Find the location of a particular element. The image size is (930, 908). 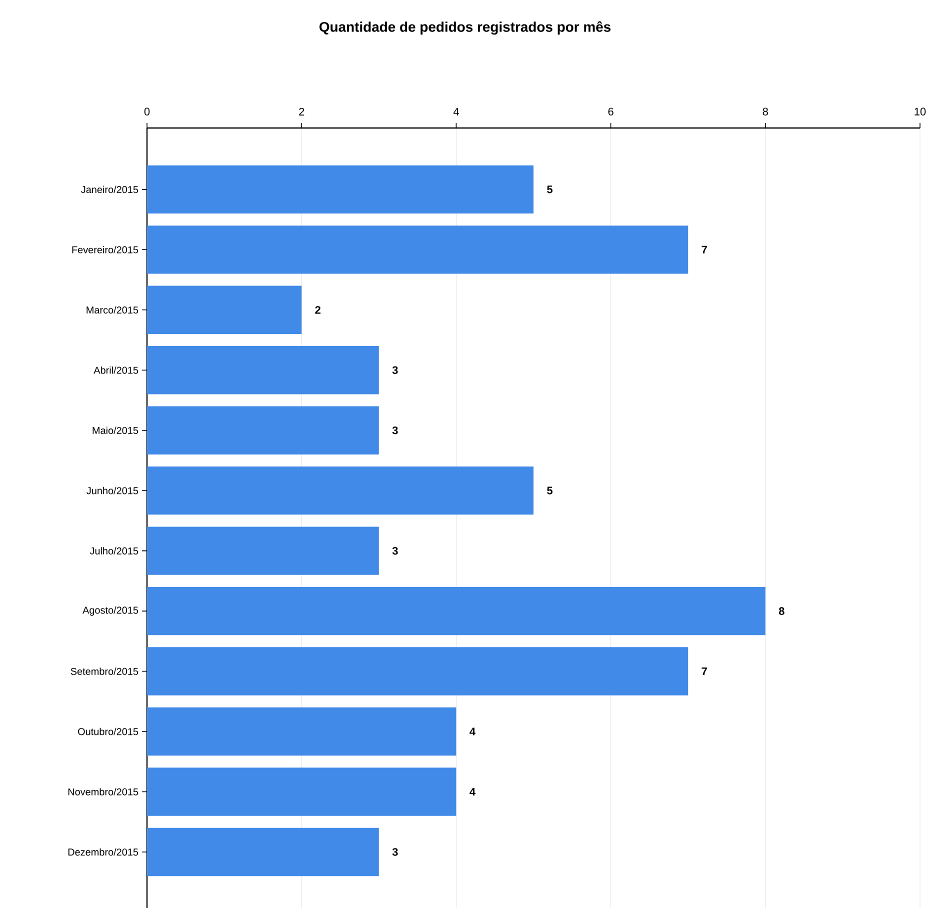

x-tick-label: 10 is located at coordinates (920, 112).